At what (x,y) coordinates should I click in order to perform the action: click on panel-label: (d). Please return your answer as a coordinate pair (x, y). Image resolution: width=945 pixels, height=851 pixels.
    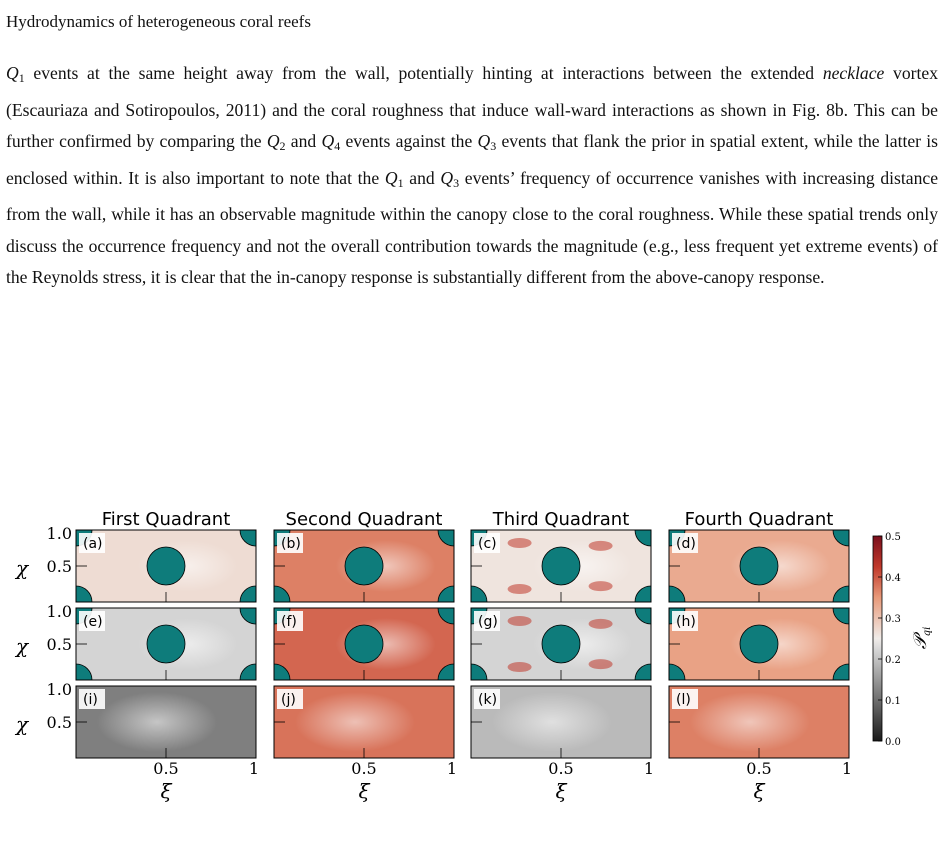
    Looking at the image, I should click on (686, 544).